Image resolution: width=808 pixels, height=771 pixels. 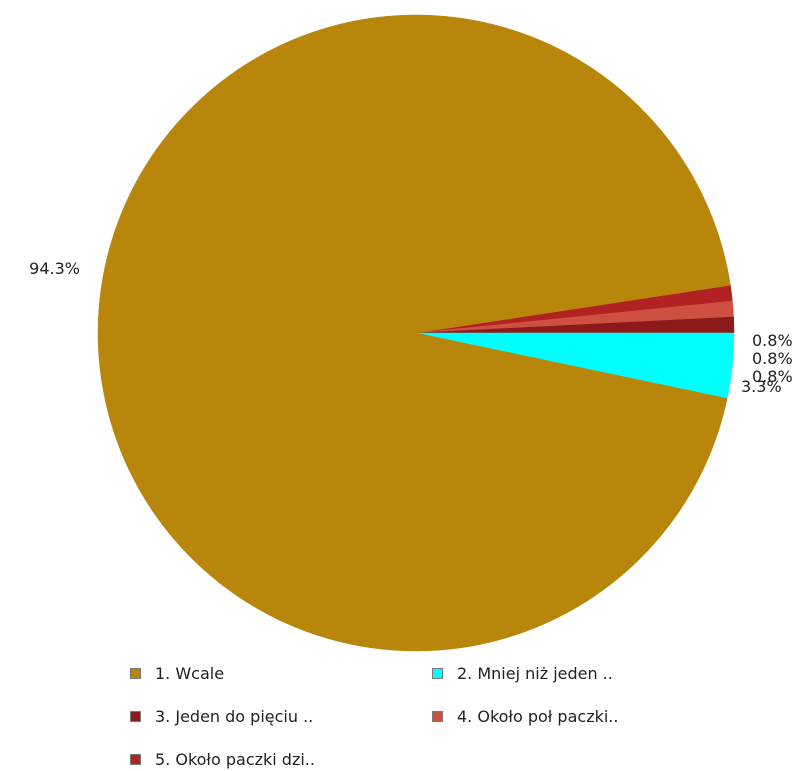 I want to click on legend-label-1: 1. Wcale, so click(x=190, y=673).